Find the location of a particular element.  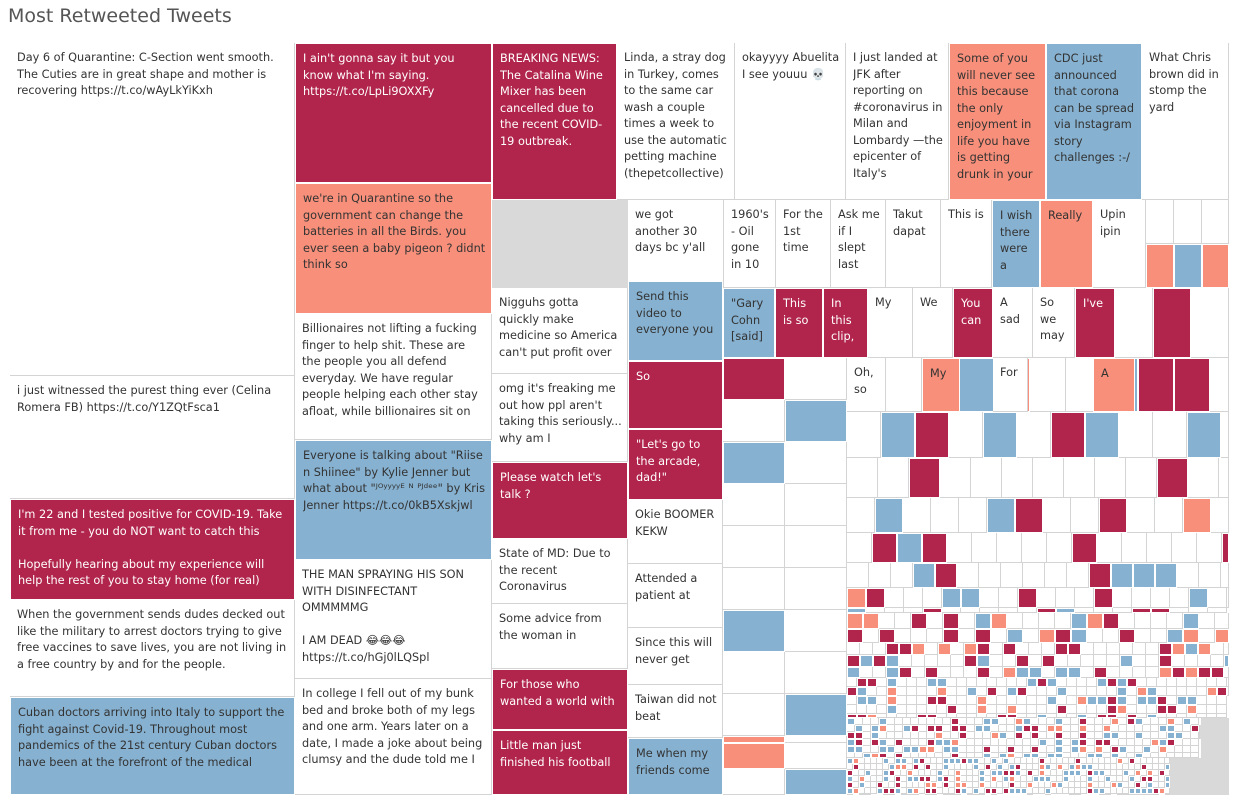

tweet-tile: So is located at coordinates (675, 395).